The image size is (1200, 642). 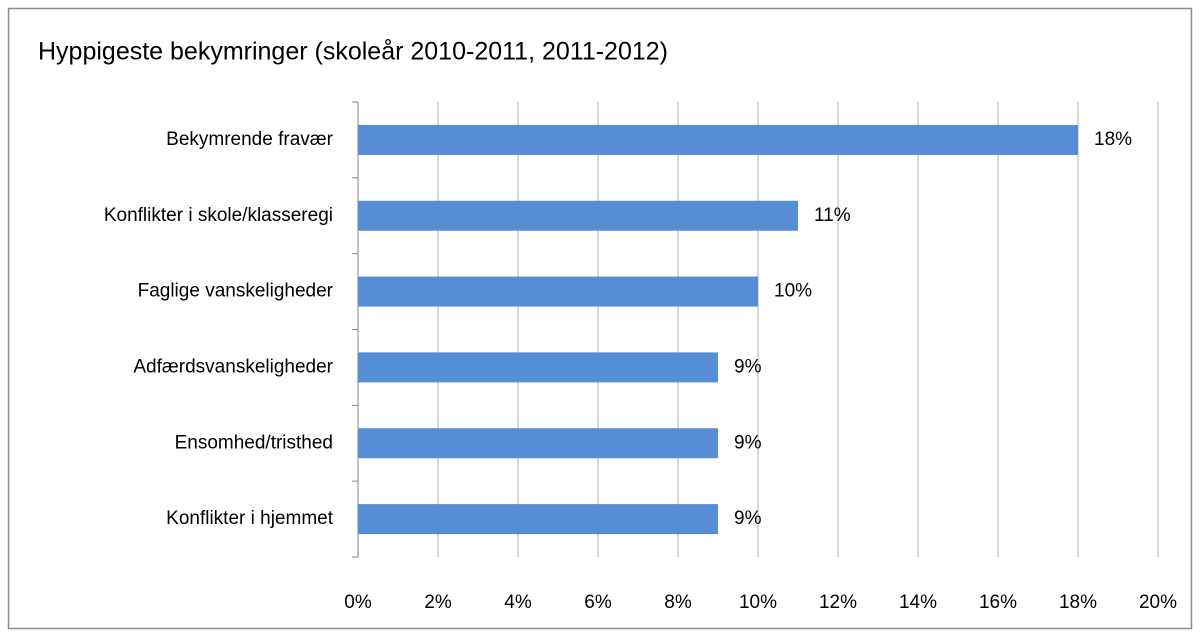 I want to click on x-tick-label: 0%, so click(x=358, y=602).